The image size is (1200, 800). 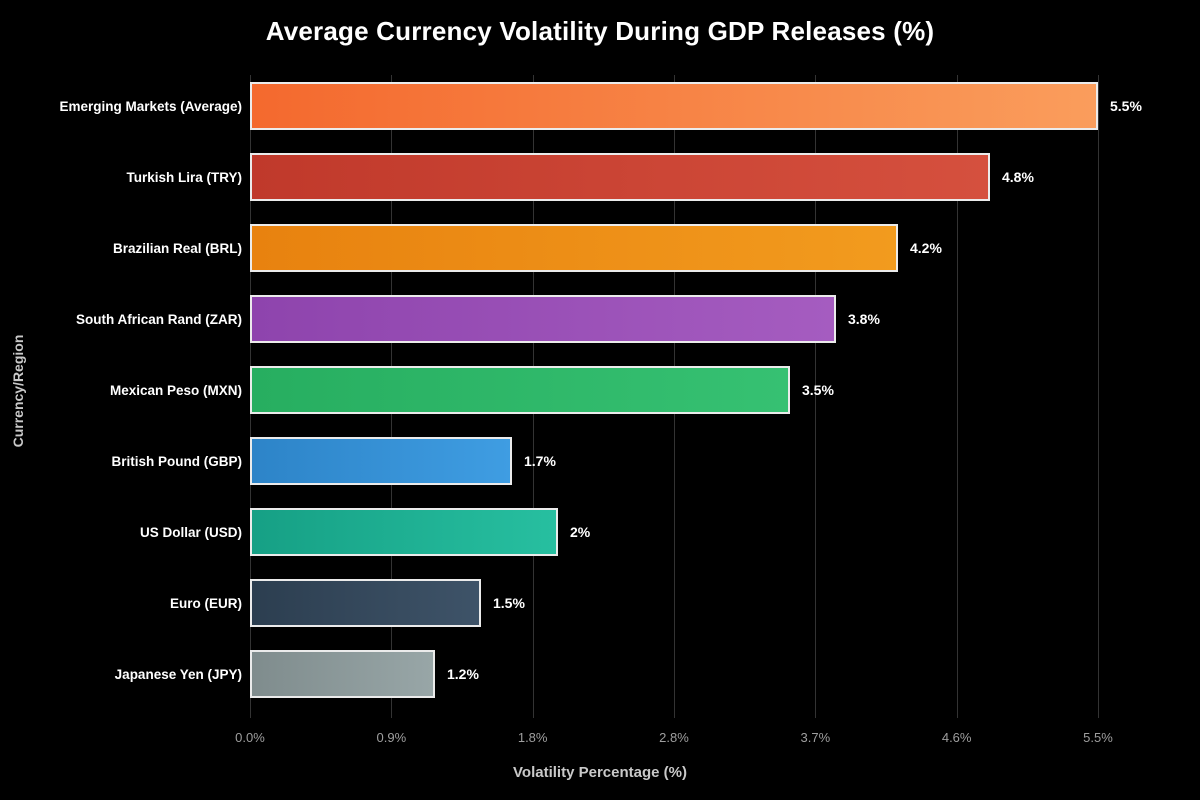 I want to click on category-label: US Dollar (USD), so click(x=190, y=532).